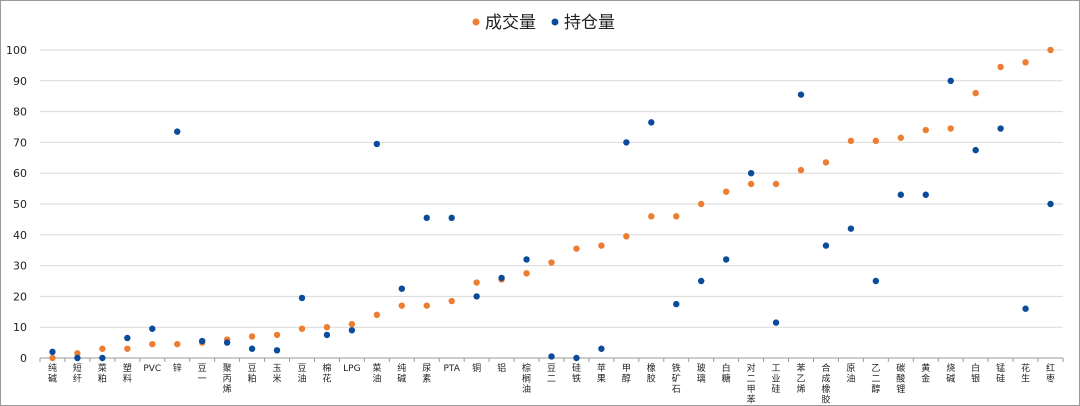  Describe the element at coordinates (277, 374) in the screenshot. I see `x-tick-label: 玉米` at that location.